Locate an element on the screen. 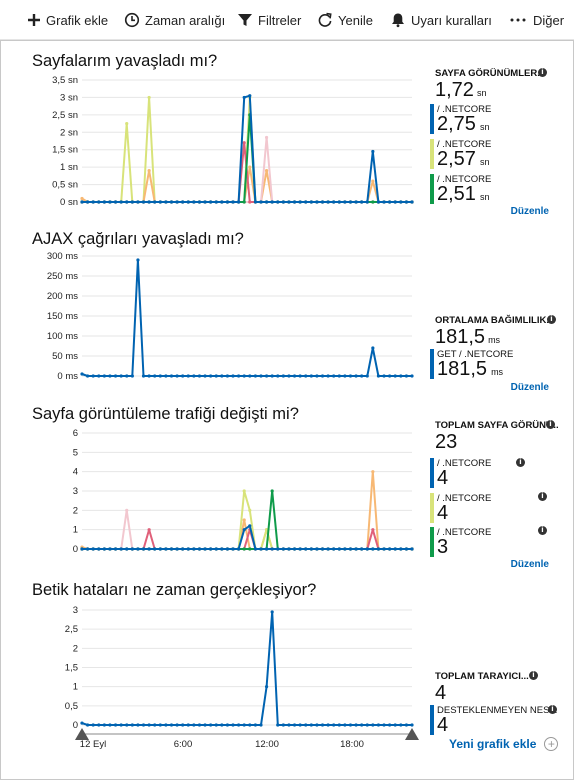 Image resolution: width=574 pixels, height=780 pixels. new-chart-label: Yeni grafik ekle is located at coordinates (493, 744).